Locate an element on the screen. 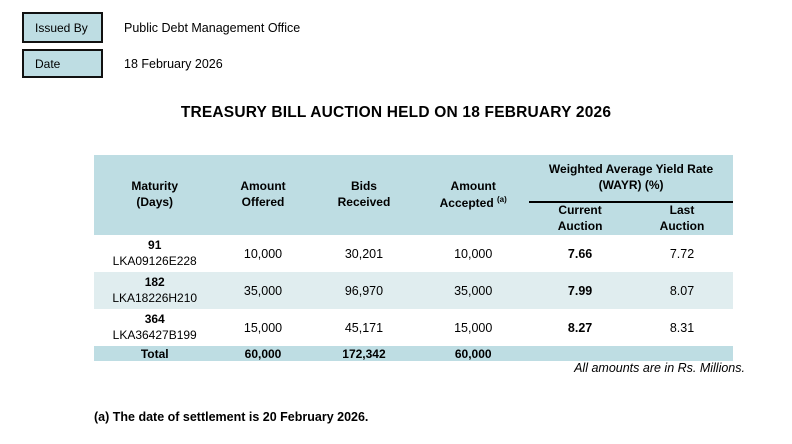 This screenshot has width=792, height=444. header-amount-offered: Amount Offered is located at coordinates (263, 195).